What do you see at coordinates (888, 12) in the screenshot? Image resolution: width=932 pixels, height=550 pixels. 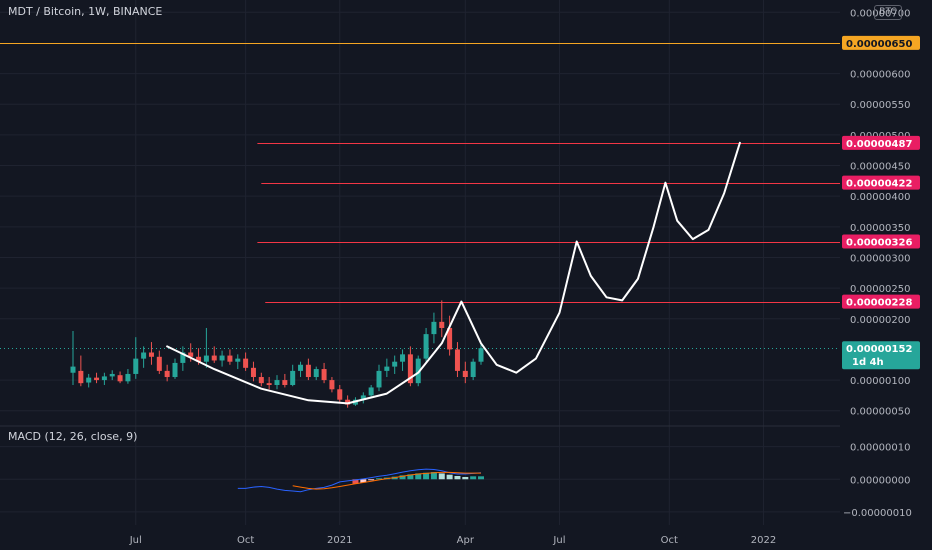 I see `currency-badge: BTC` at bounding box center [888, 12].